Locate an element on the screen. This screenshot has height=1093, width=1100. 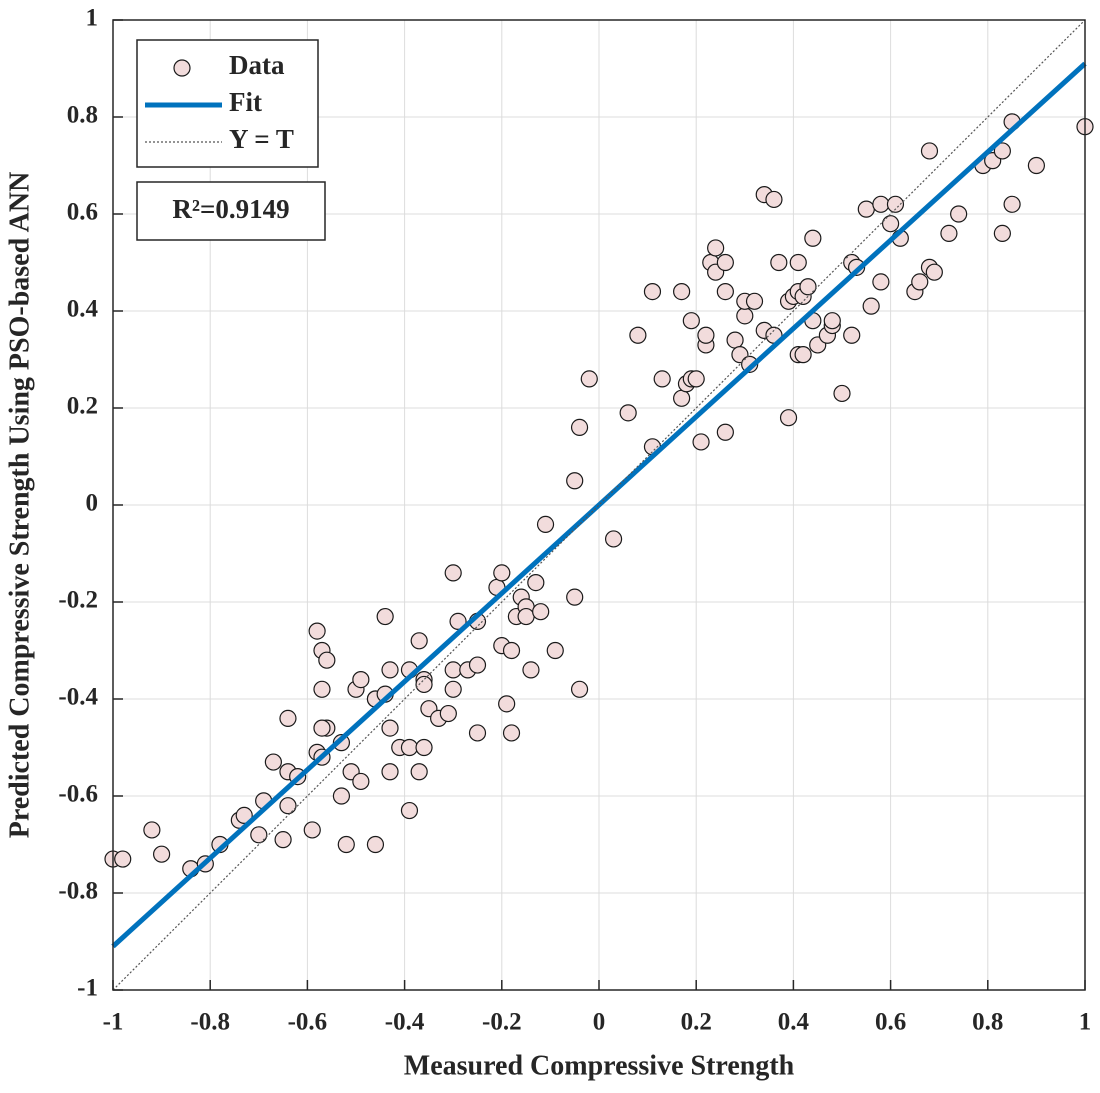
x-tick-label: 0 is located at coordinates (599, 1022).